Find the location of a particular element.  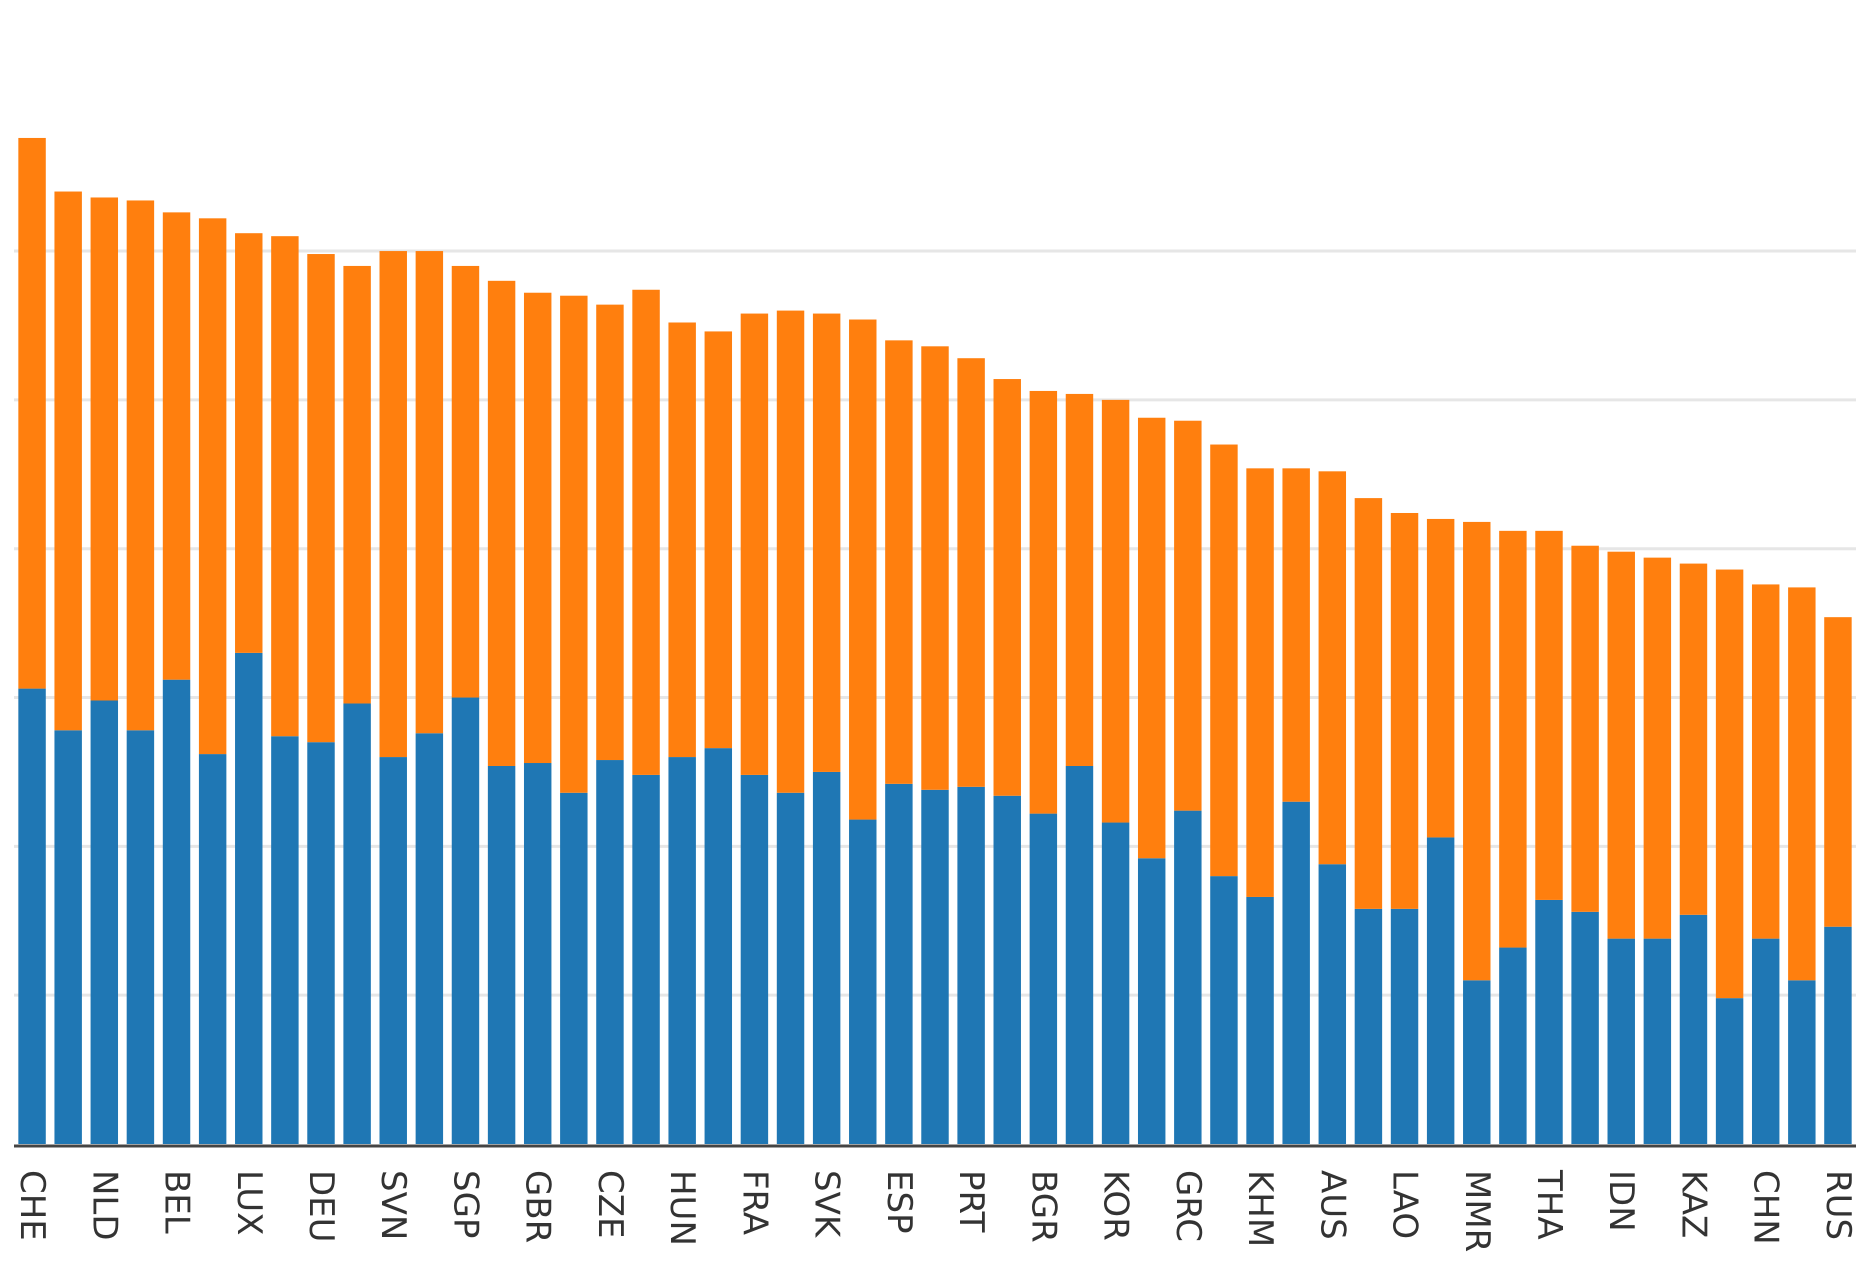

x-tick-label-30: KOR is located at coordinates (1116, 1205).